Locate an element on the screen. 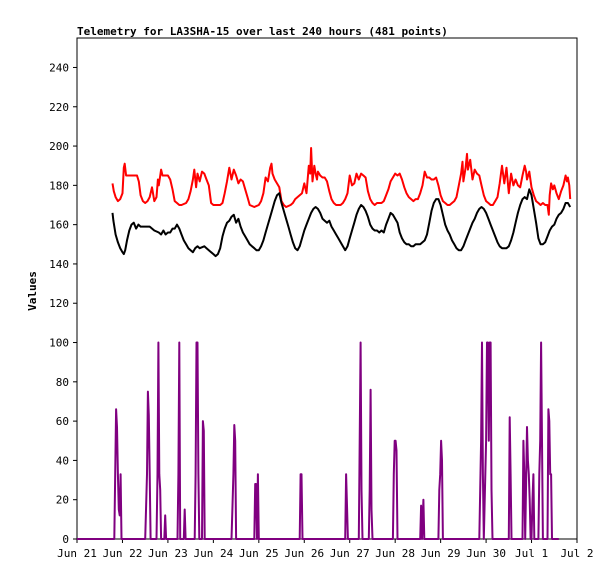 The width and height of the screenshot is (615, 579). y-tick-label: 160 is located at coordinates (59, 225).